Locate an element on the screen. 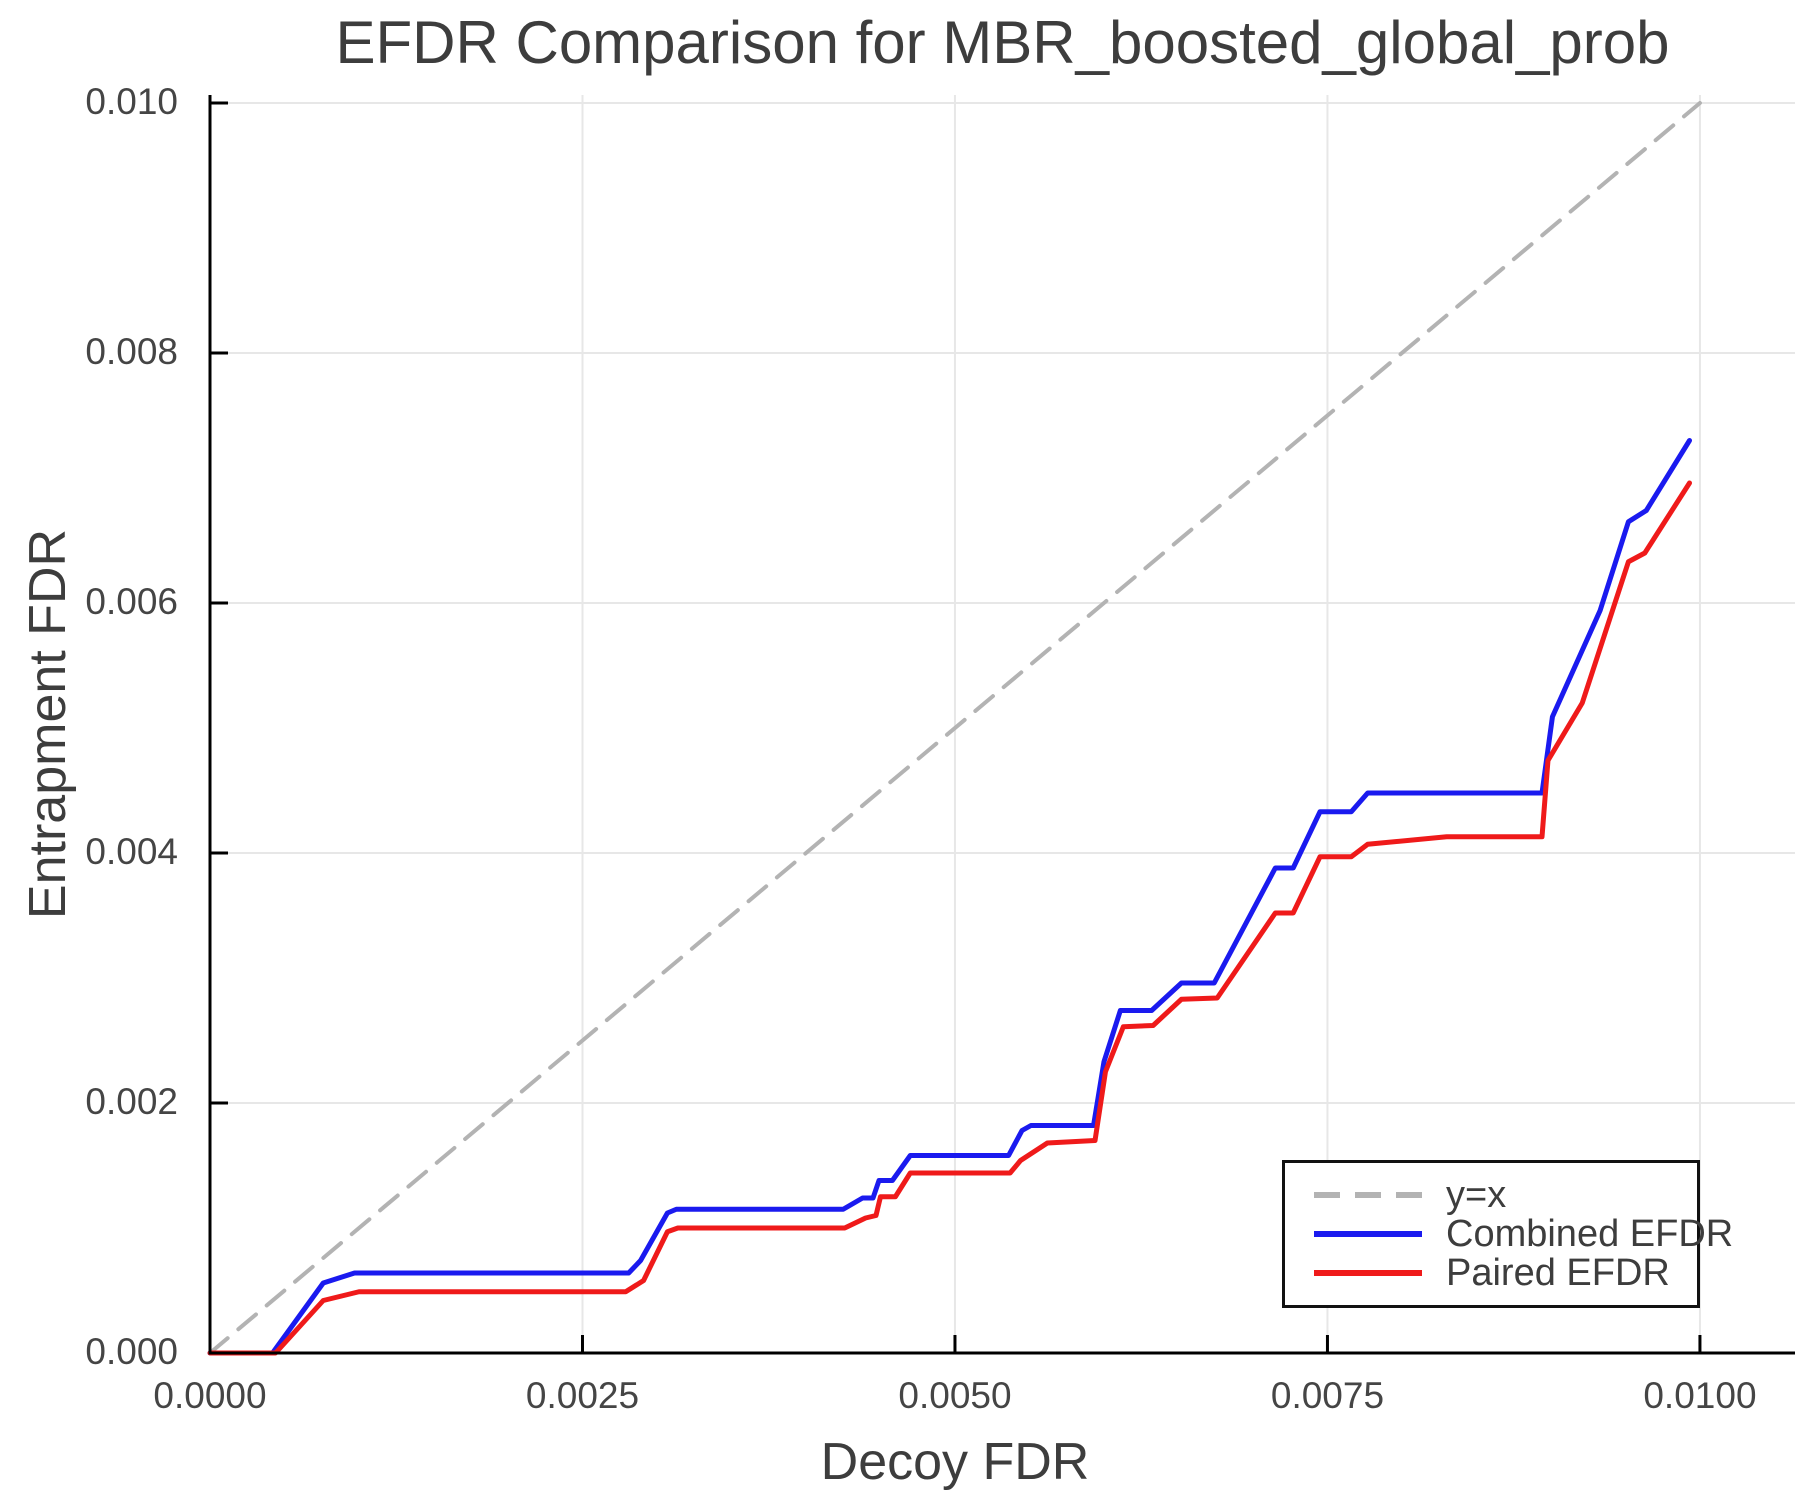 The width and height of the screenshot is (1800, 1500). legend-item-combined-efdr: Combined EFDR is located at coordinates (1522, 1234).